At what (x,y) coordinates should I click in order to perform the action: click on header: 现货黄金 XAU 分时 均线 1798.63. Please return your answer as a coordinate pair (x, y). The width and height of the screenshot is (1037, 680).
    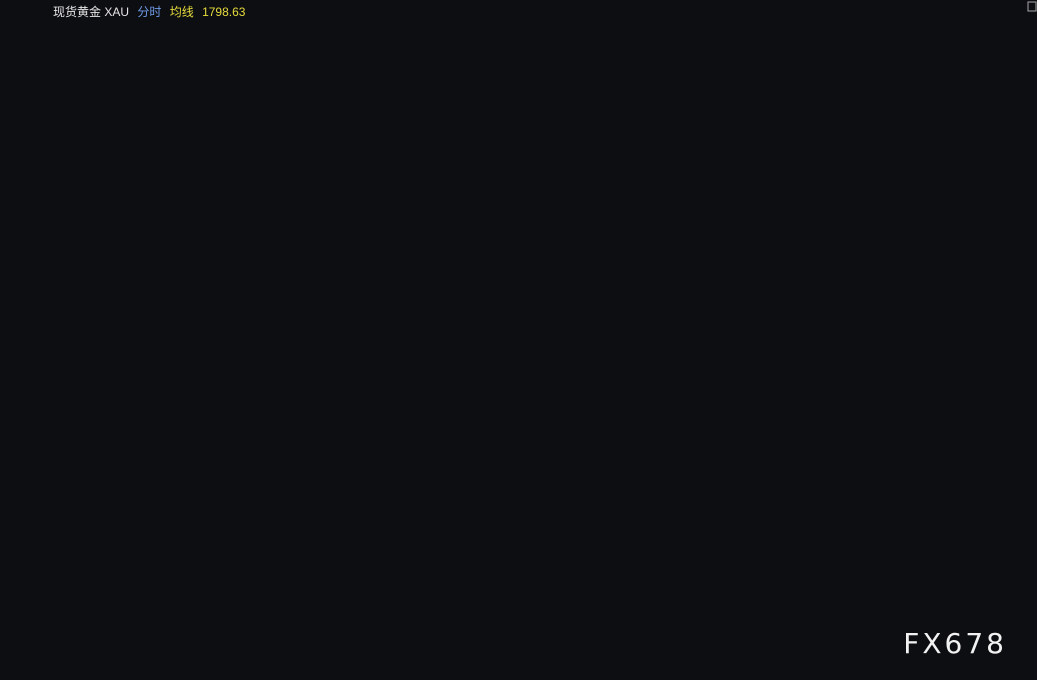
    Looking at the image, I should click on (151, 11).